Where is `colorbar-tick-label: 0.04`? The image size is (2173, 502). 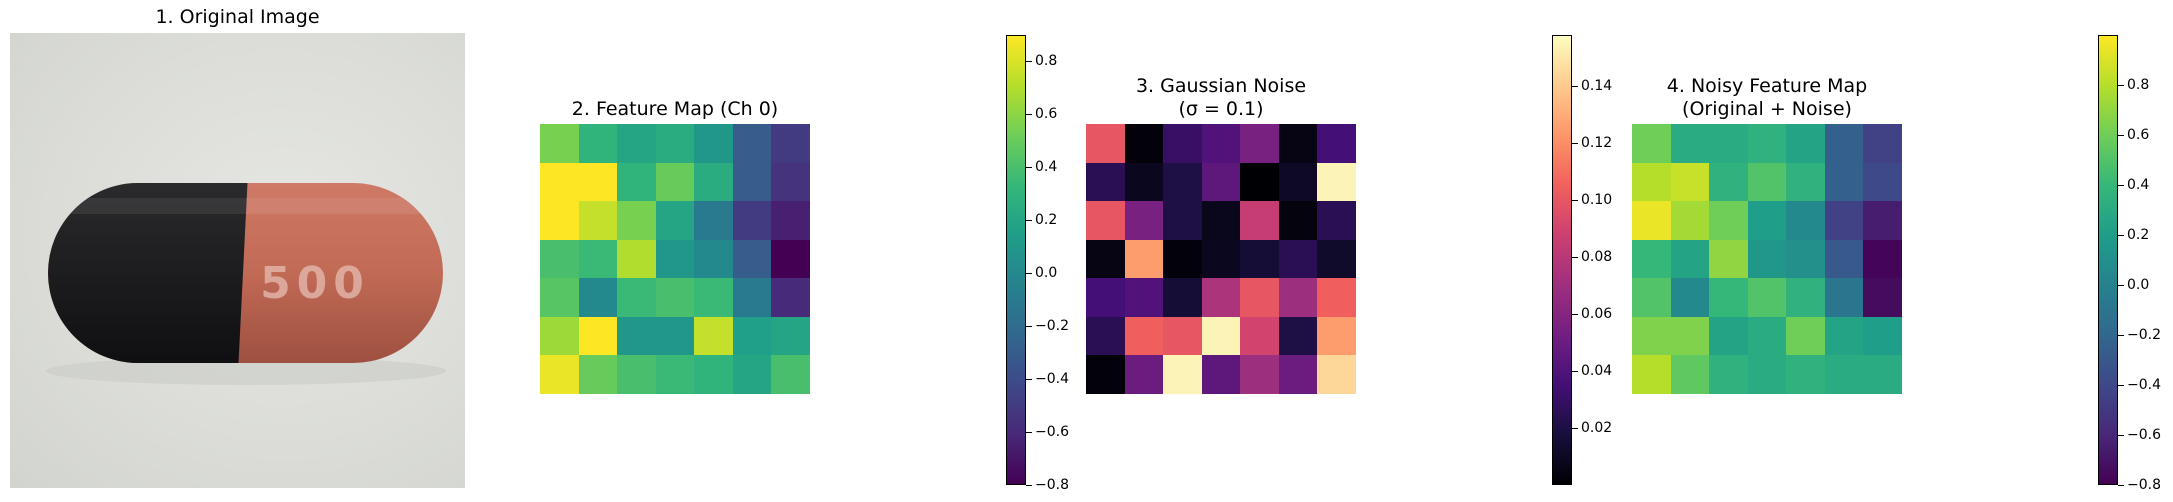 colorbar-tick-label: 0.04 is located at coordinates (1597, 371).